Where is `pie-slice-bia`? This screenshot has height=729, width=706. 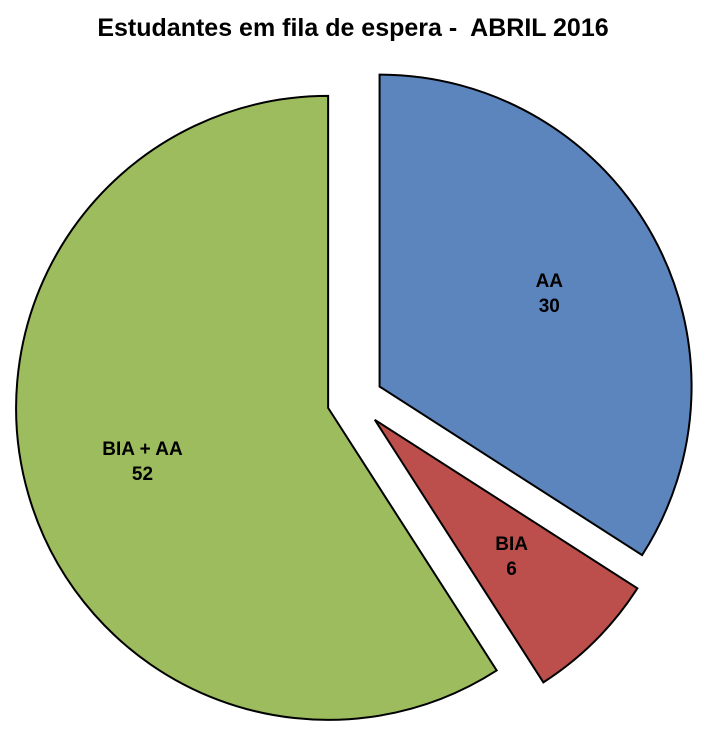
pie-slice-bia is located at coordinates (506, 551).